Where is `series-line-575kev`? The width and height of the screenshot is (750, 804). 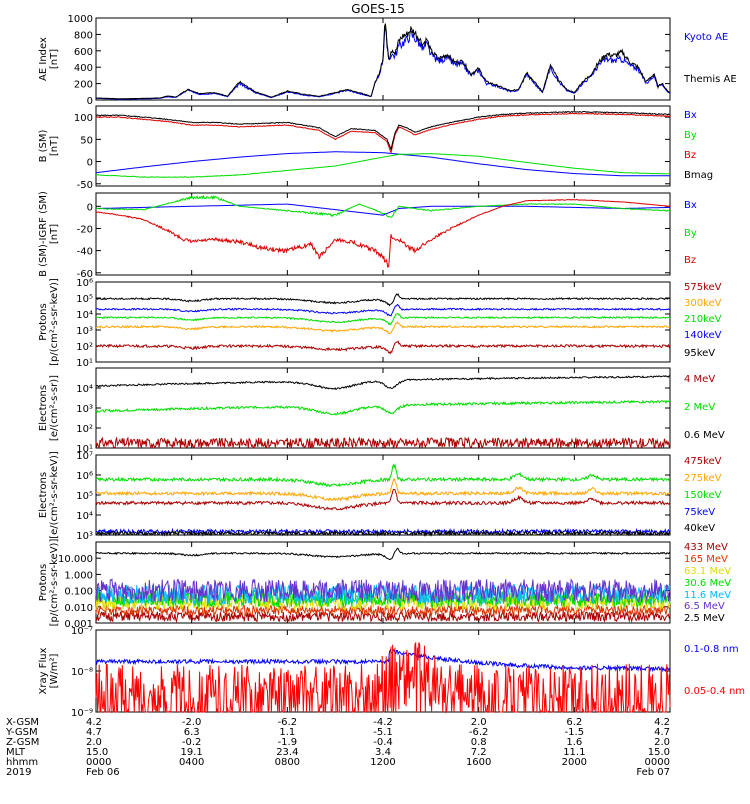
series-line-575kev is located at coordinates (383, 347).